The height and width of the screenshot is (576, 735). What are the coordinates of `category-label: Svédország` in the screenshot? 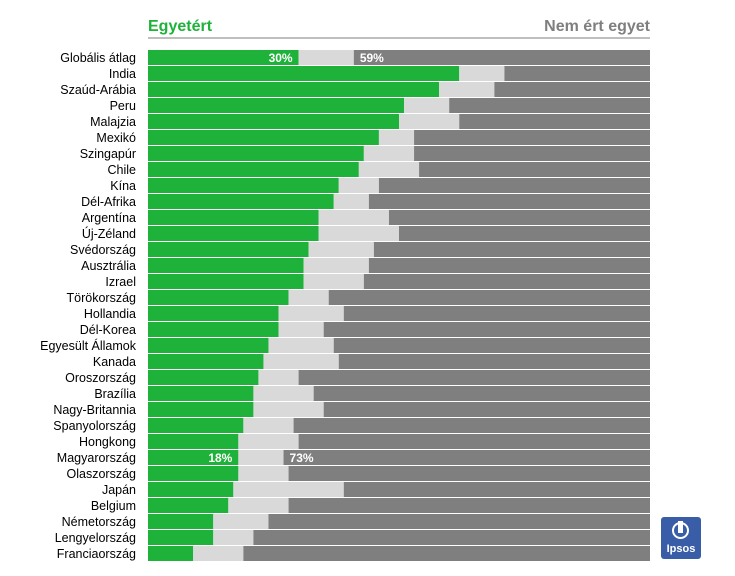 It's located at (103, 250).